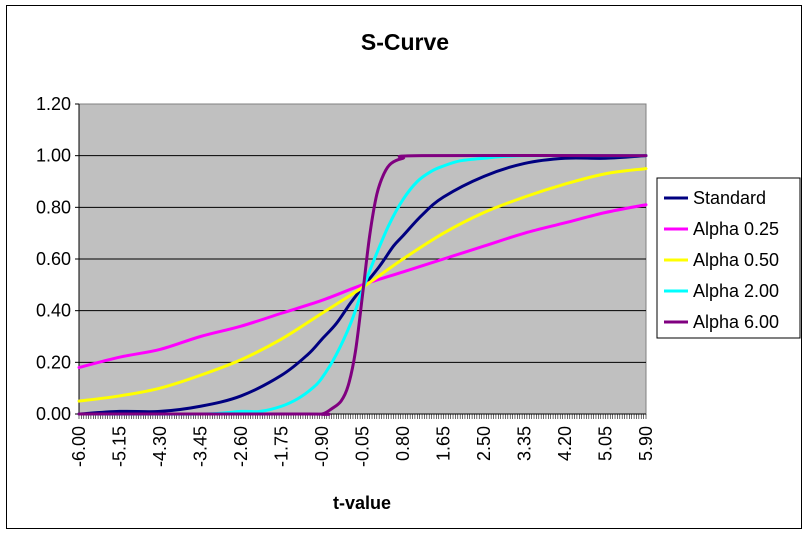  Describe the element at coordinates (736, 322) in the screenshot. I see `legend-label: Alpha 6.00` at that location.